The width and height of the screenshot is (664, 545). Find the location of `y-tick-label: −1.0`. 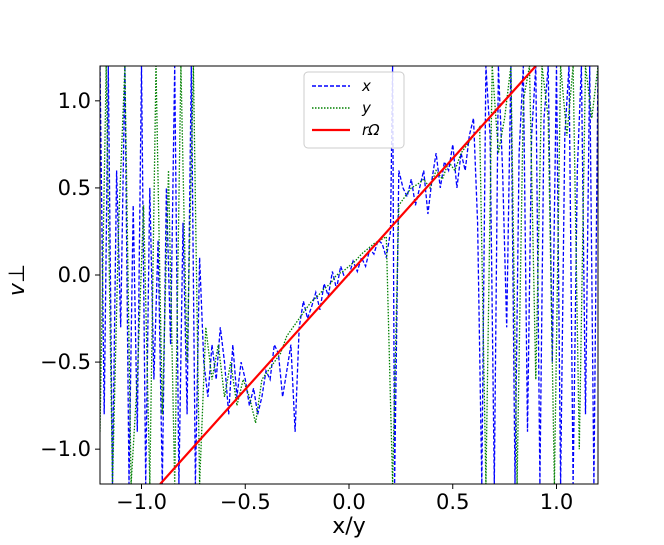

y-tick-label: −1.0 is located at coordinates (65, 449).